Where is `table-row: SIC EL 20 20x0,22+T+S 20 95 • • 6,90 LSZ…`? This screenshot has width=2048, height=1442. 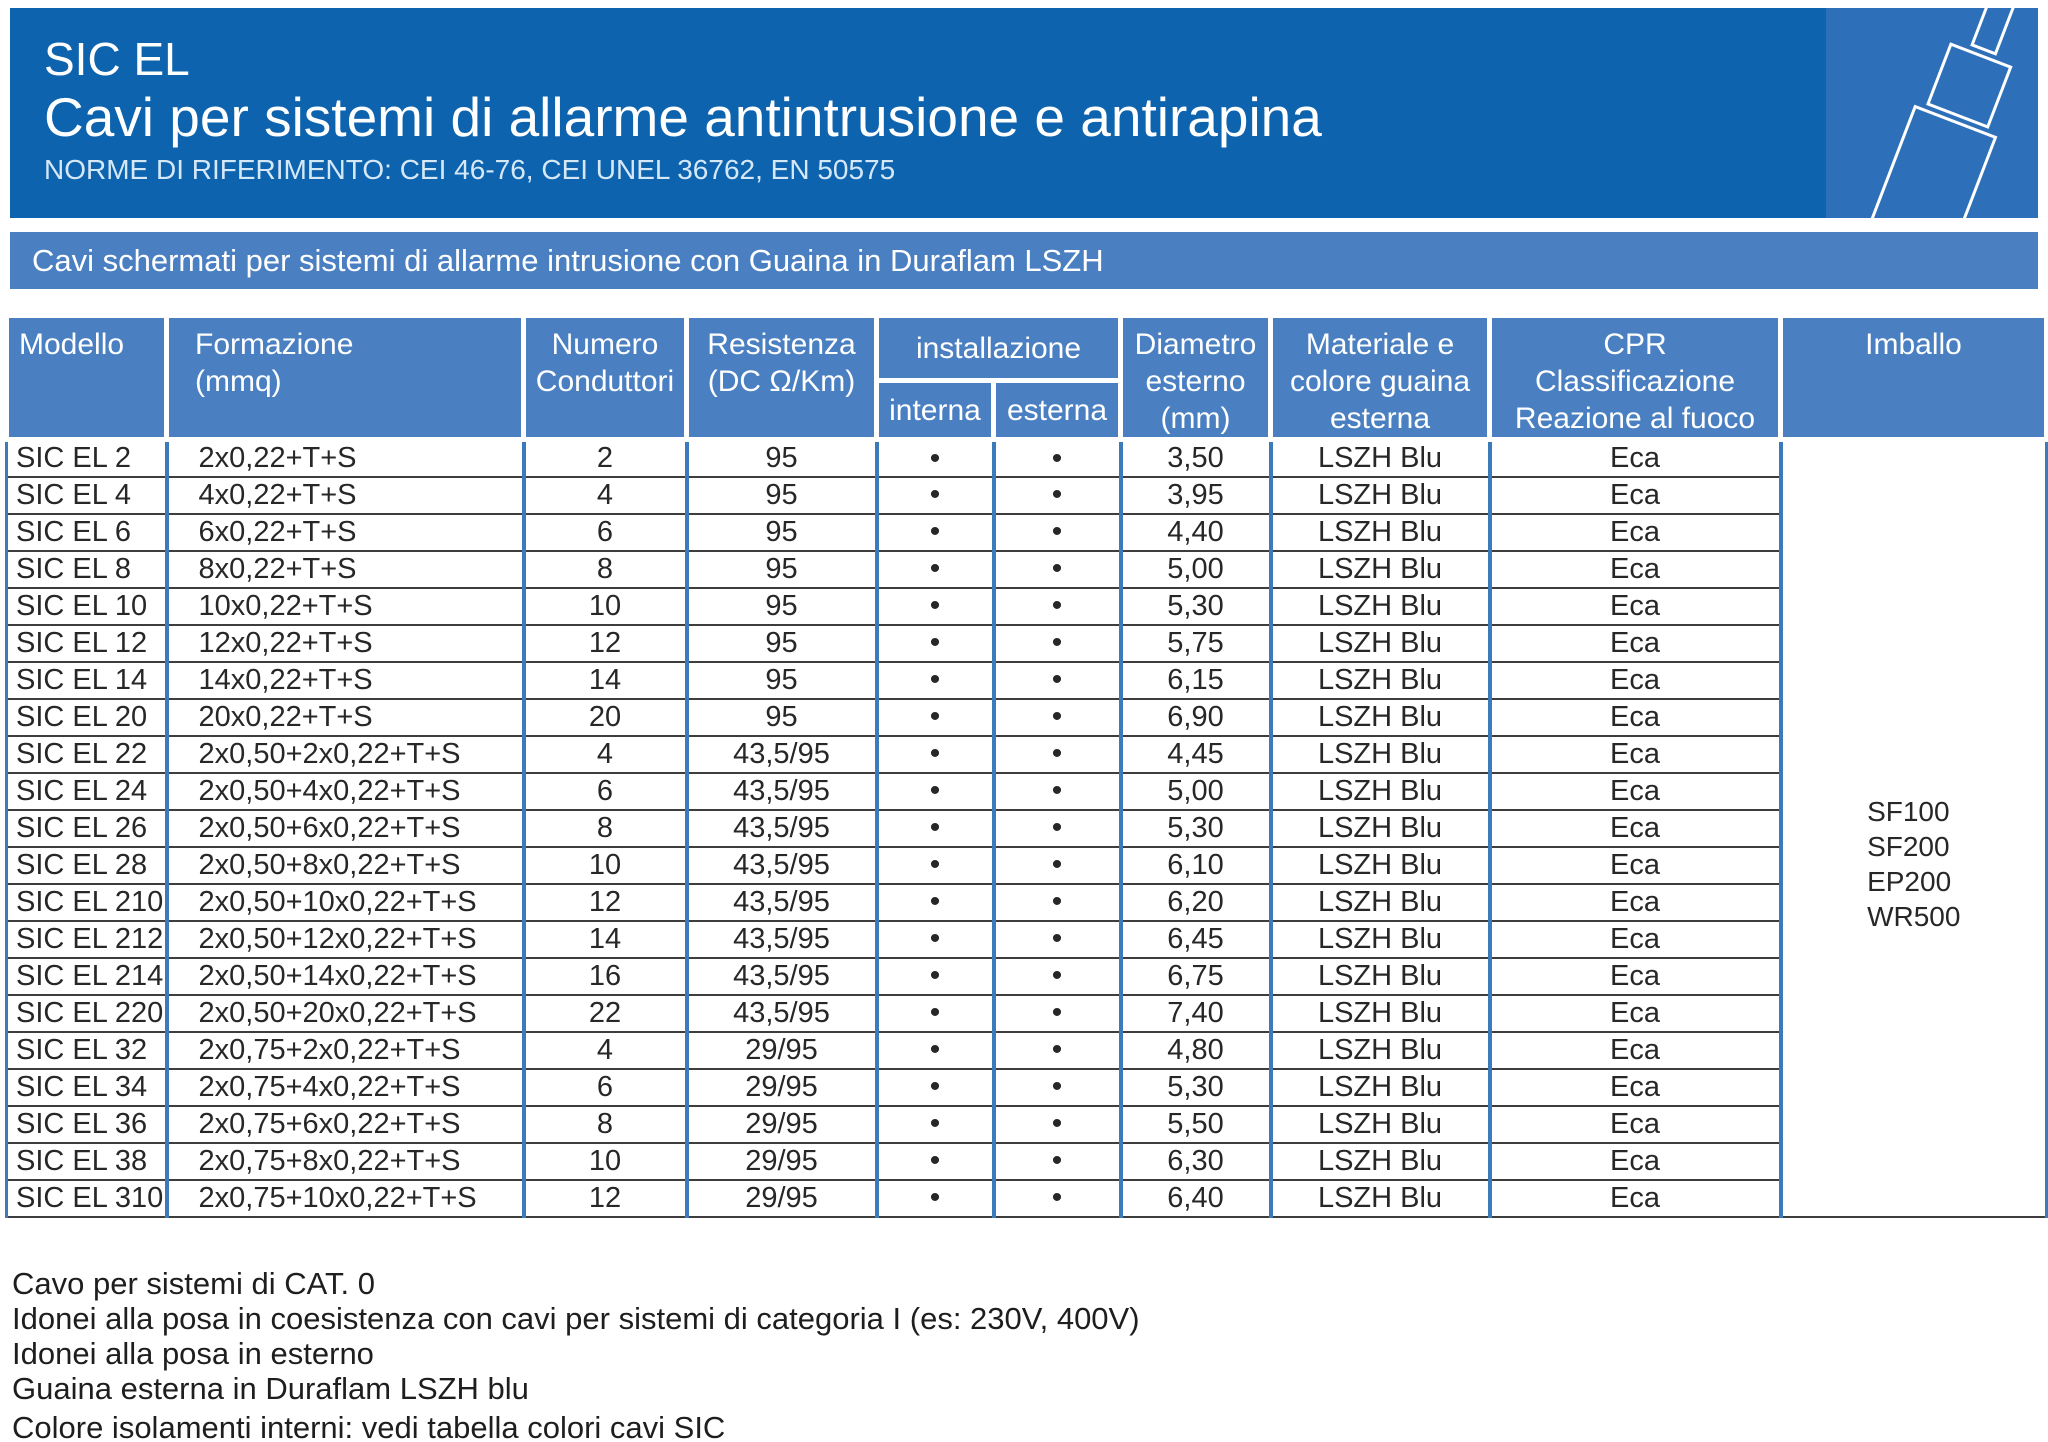
table-row: SIC EL 20 20x0,22+T+S 20 95 • • 6,90 LSZ… is located at coordinates (1026, 717).